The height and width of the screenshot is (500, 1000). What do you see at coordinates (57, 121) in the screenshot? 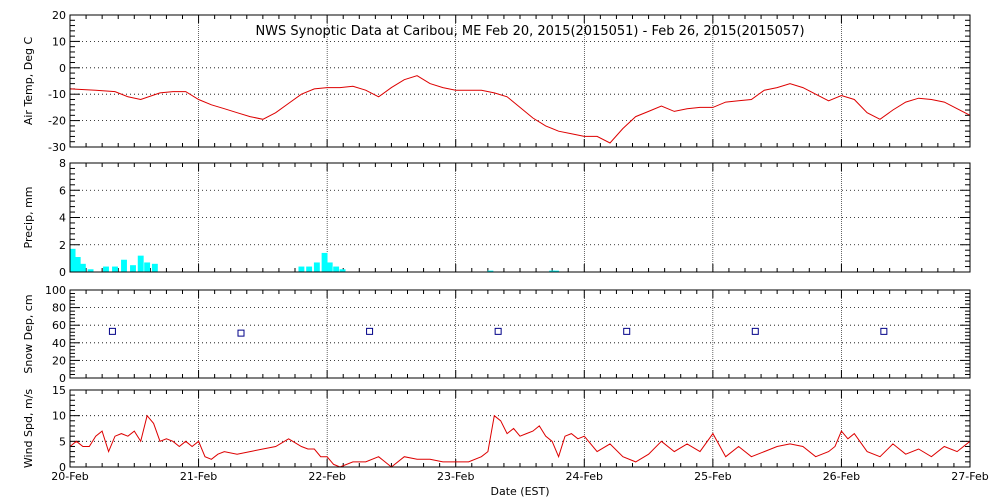
I see `y-tick-label: -20` at bounding box center [57, 121].